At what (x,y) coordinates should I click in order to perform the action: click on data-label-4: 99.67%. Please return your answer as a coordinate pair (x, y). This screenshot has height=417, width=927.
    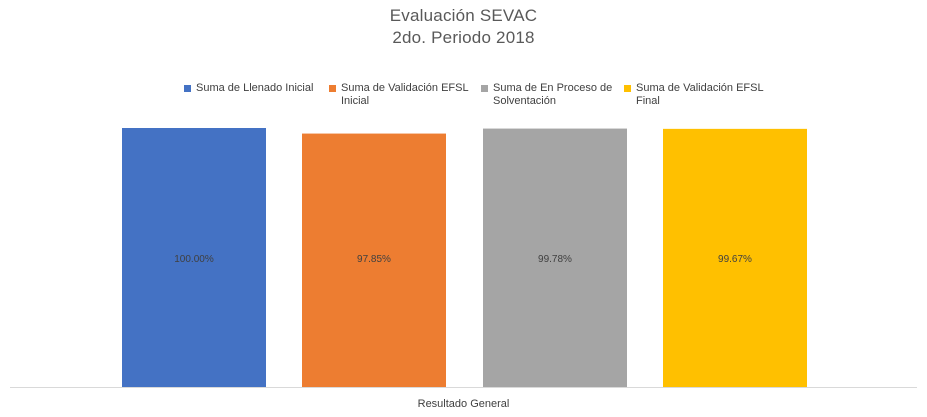
    Looking at the image, I should click on (735, 259).